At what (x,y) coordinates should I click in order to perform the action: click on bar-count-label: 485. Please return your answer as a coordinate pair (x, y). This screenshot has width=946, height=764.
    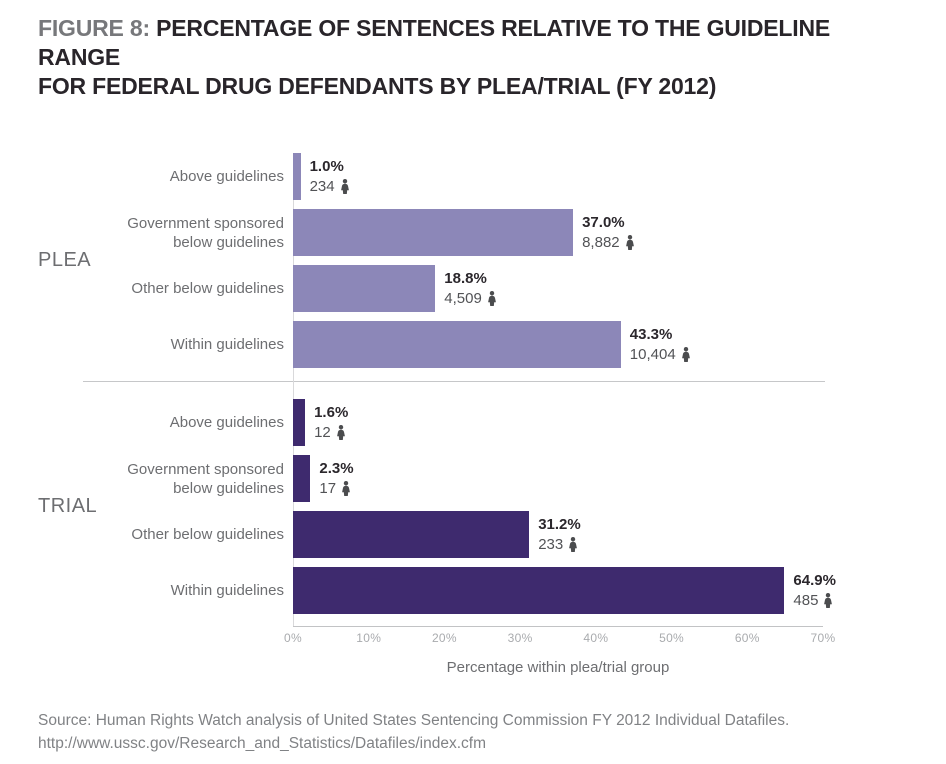
    Looking at the image, I should click on (814, 601).